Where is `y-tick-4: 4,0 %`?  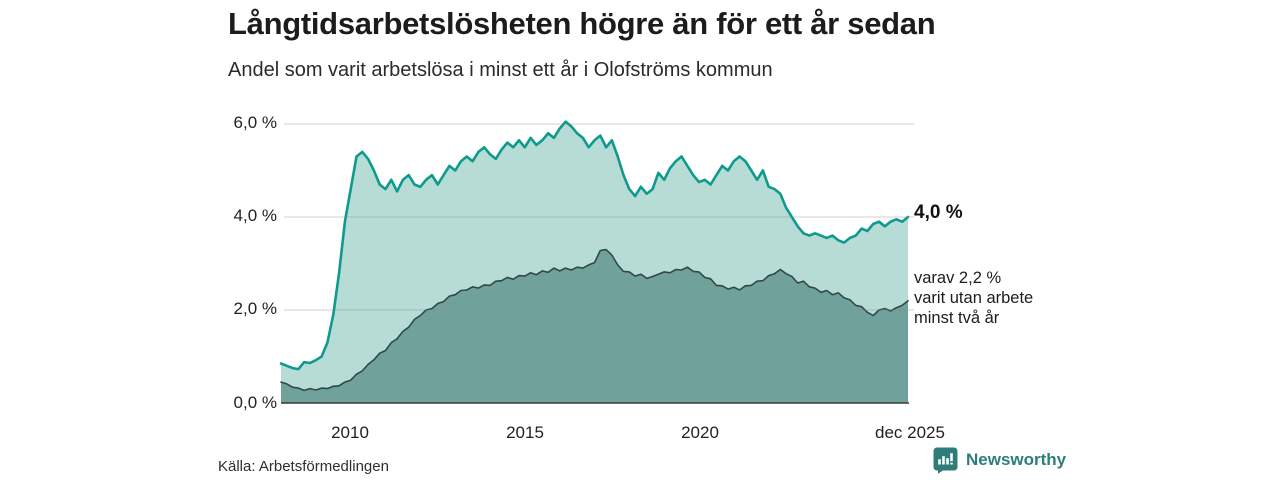 y-tick-4: 4,0 % is located at coordinates (255, 215).